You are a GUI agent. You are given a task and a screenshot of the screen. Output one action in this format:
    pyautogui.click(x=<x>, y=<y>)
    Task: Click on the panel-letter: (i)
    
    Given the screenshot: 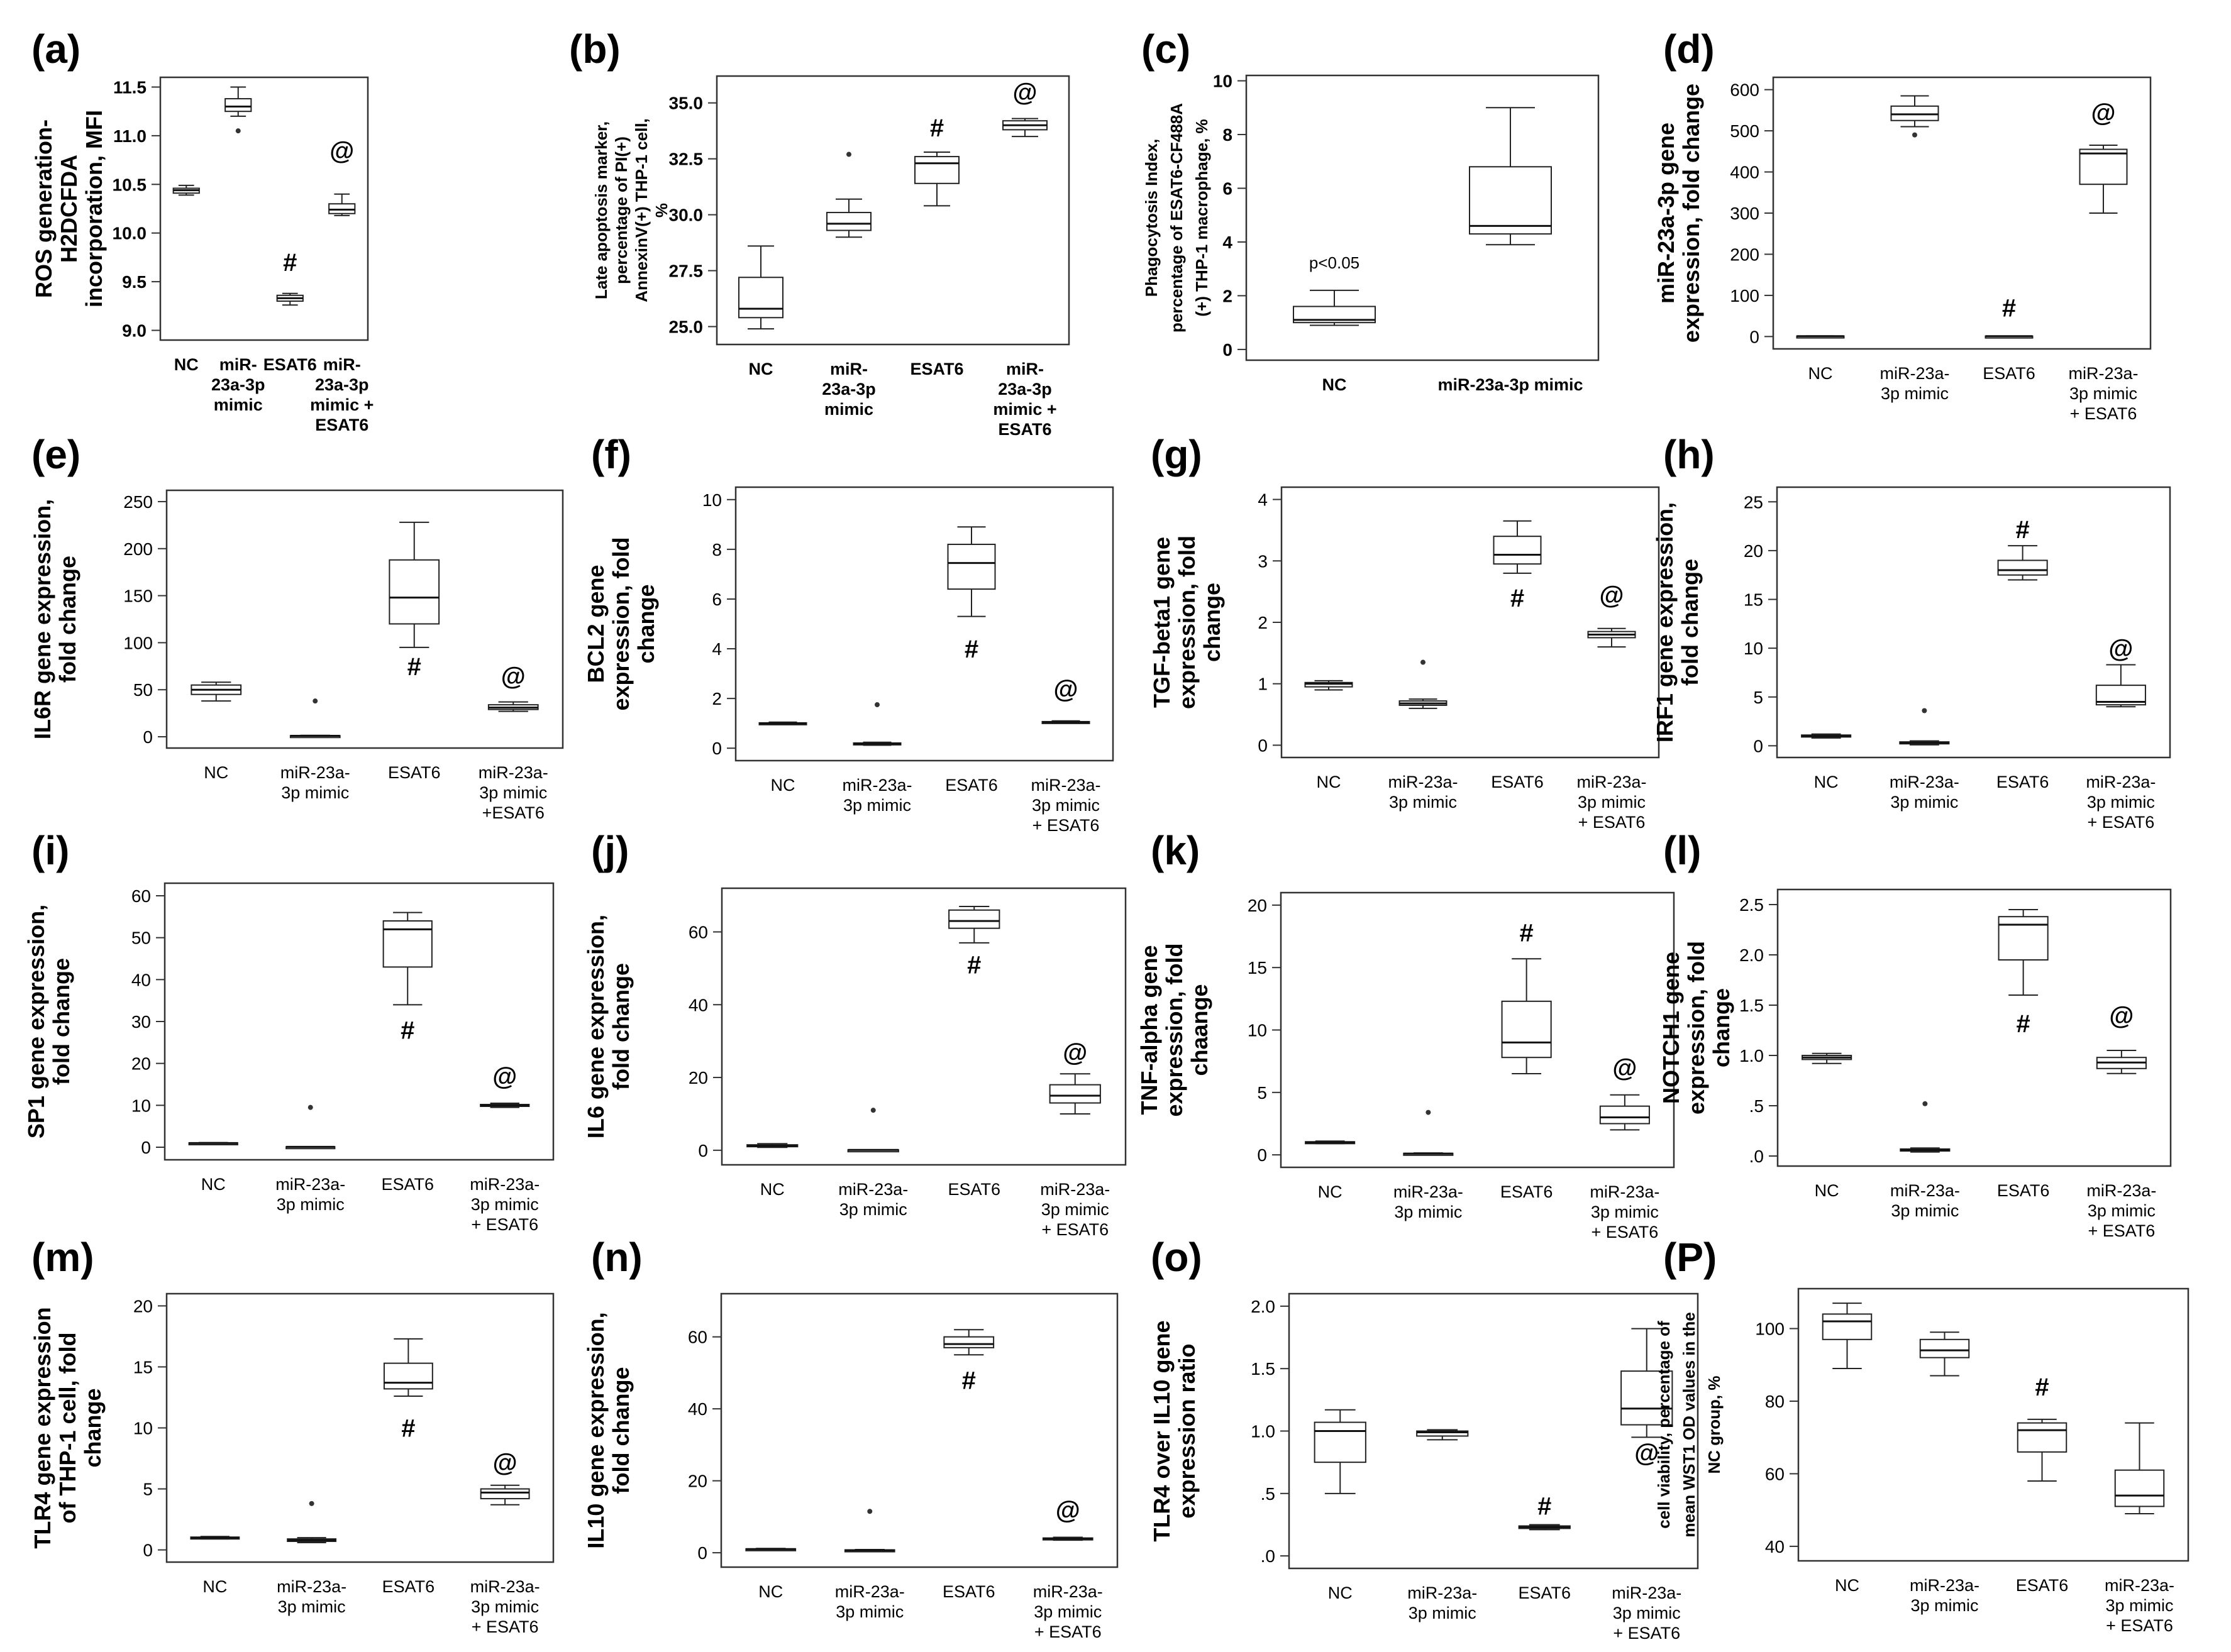 What is the action you would take?
    pyautogui.click(x=50, y=850)
    